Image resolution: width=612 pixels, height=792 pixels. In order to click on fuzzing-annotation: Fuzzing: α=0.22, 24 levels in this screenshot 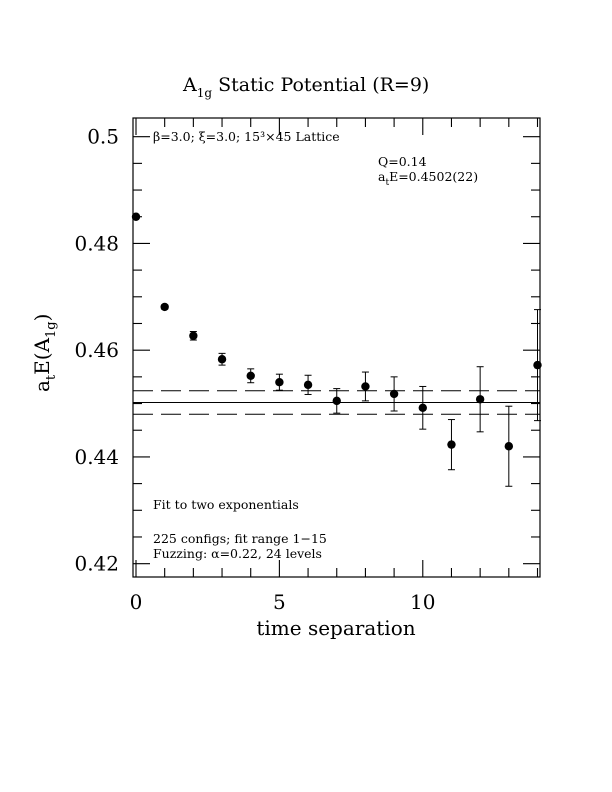, I will do `click(237, 553)`.